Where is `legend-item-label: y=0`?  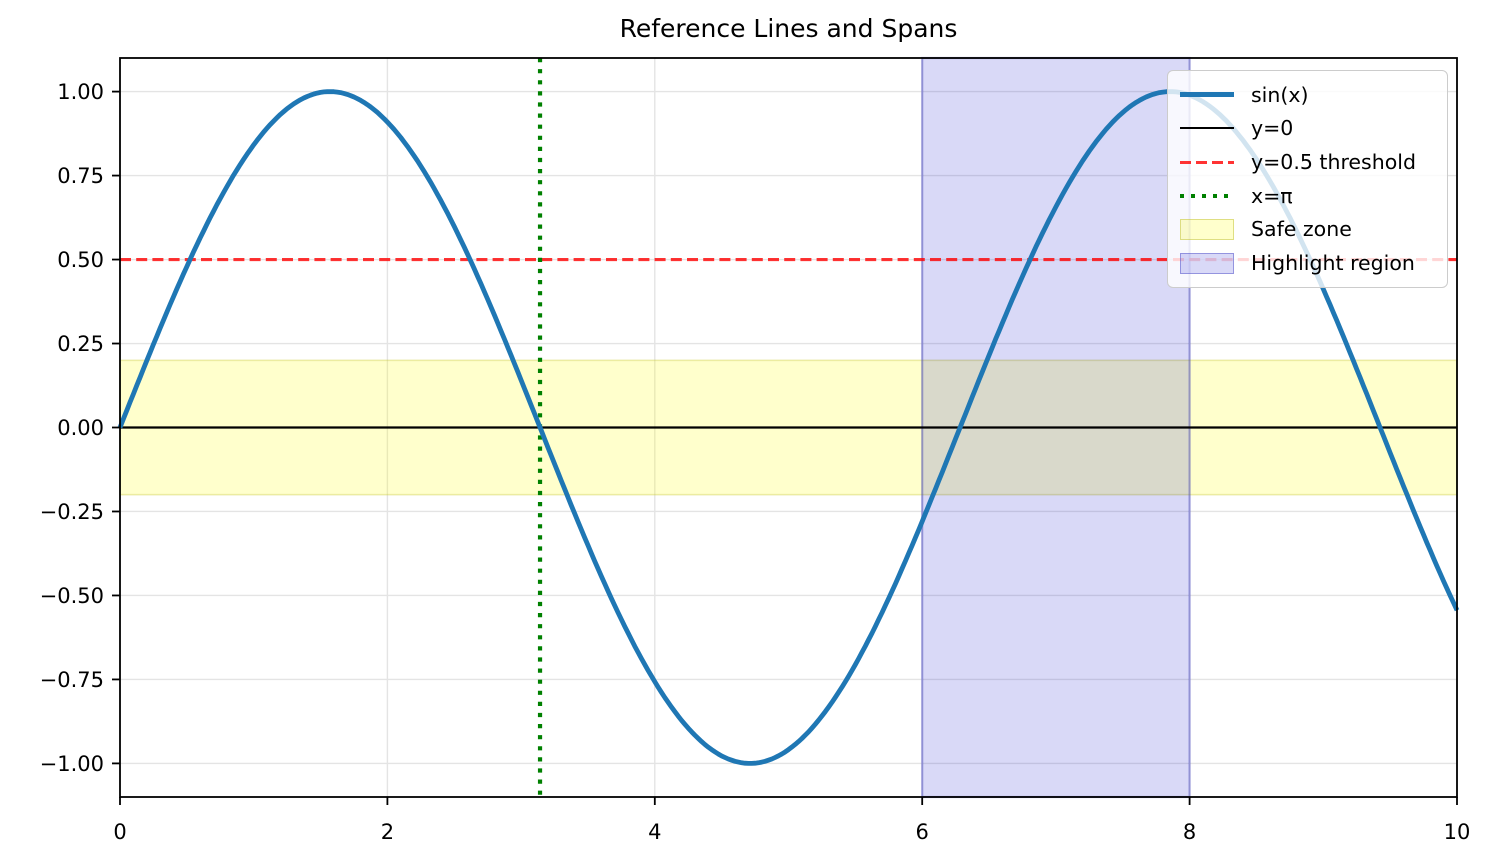
legend-item-label: y=0 is located at coordinates (1272, 128).